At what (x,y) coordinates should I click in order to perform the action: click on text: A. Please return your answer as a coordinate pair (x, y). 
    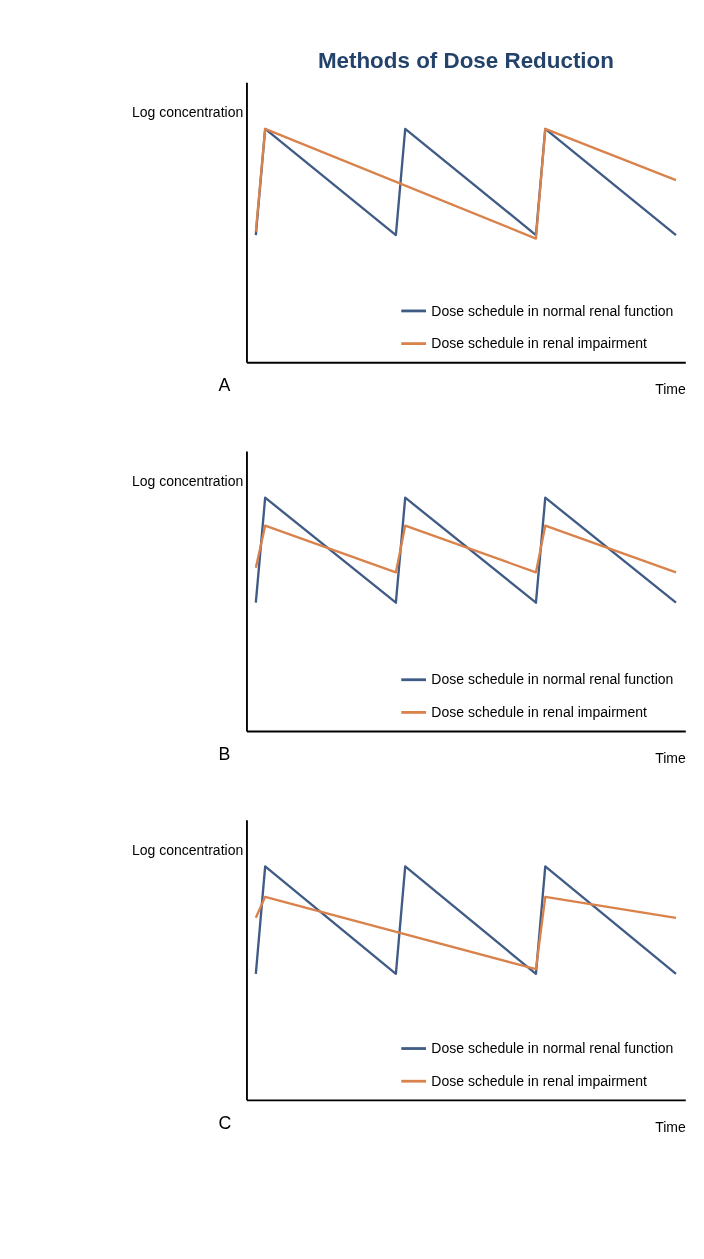
    Looking at the image, I should click on (224, 385).